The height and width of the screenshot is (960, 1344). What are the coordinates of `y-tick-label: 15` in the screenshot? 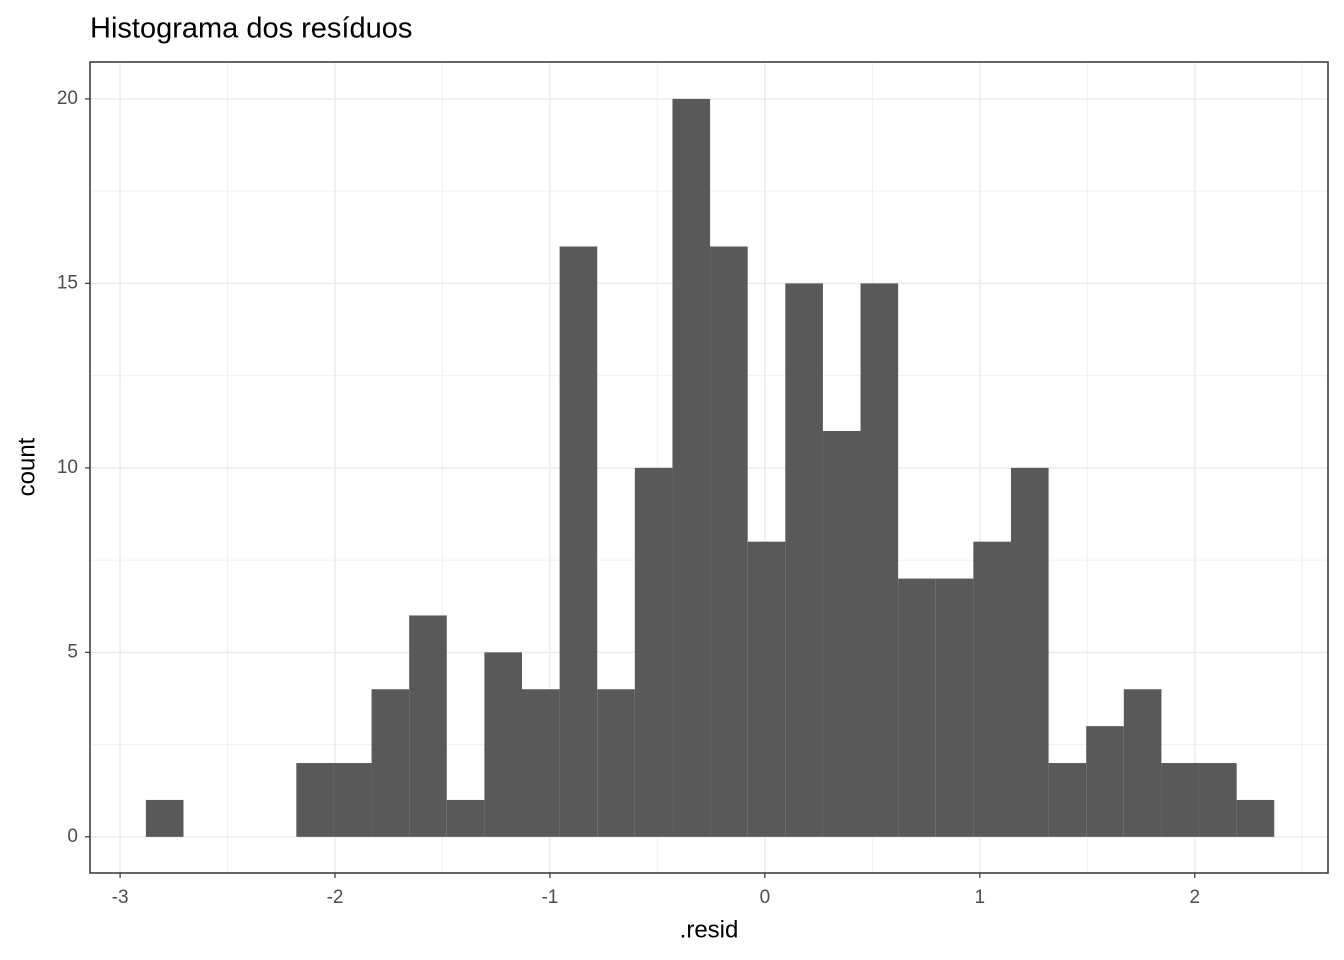 It's located at (67, 282).